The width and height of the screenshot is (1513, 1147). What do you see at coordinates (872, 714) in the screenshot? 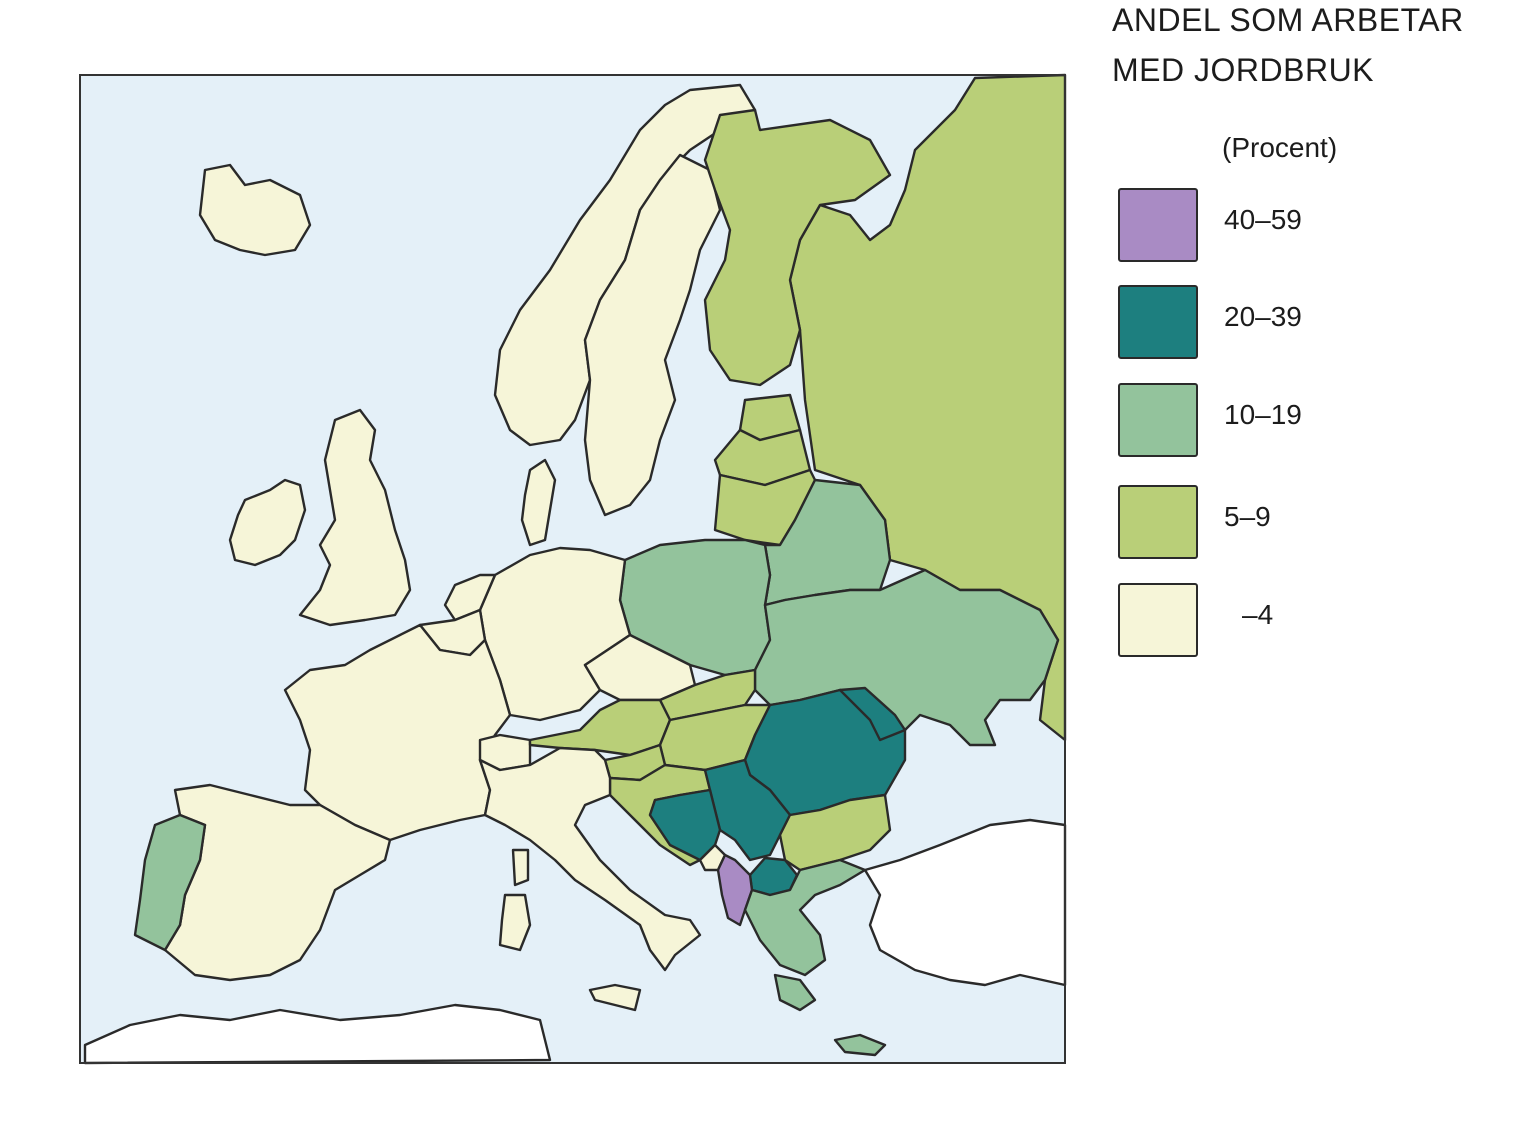
I see `region-moldova` at bounding box center [872, 714].